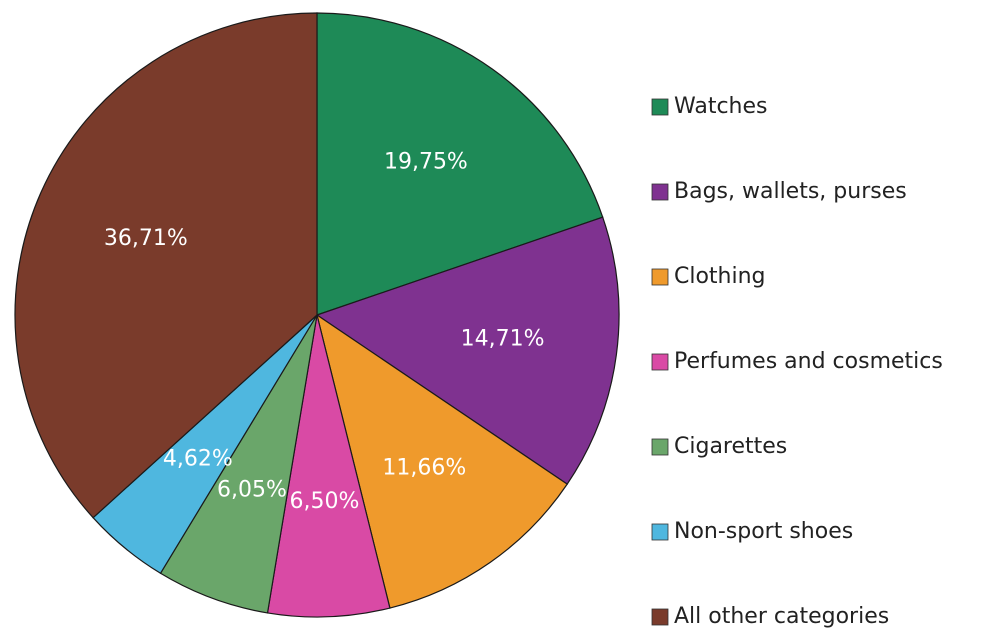 This screenshot has width=985, height=636. What do you see at coordinates (781, 616) in the screenshot?
I see `legend-label-6: All other categories` at bounding box center [781, 616].